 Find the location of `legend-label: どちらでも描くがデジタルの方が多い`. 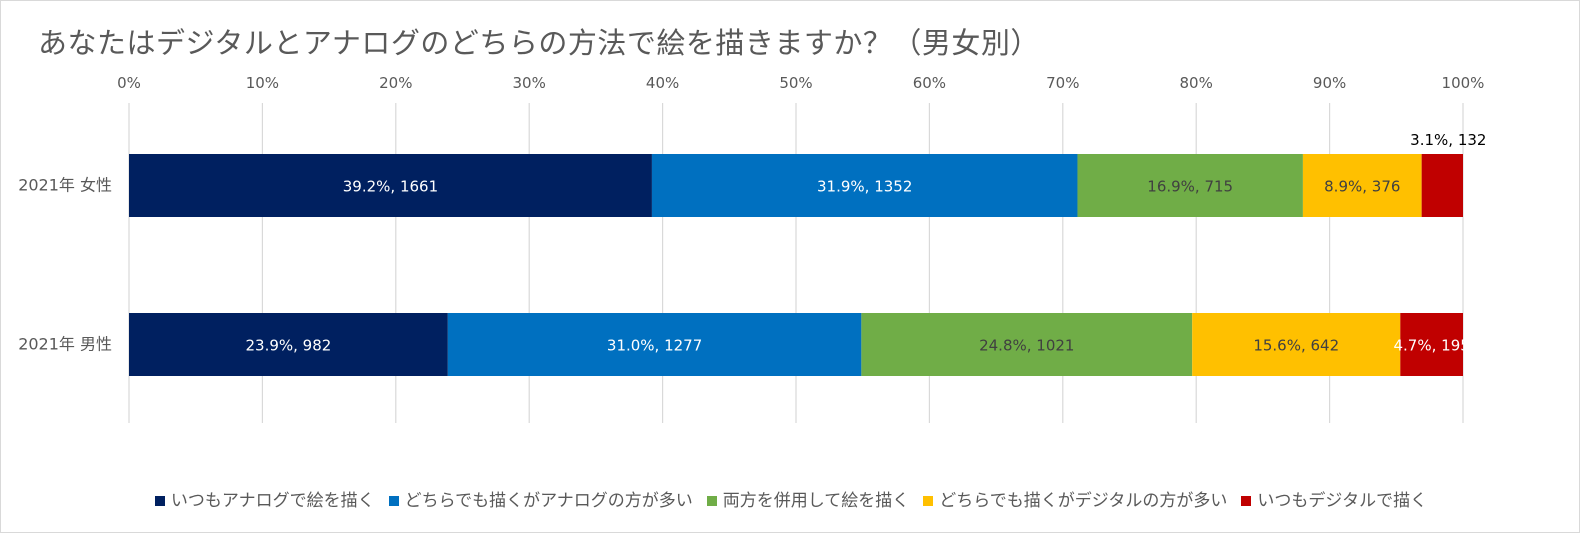

legend-label: どちらでも描くがデジタルの方が多い is located at coordinates (1083, 501).